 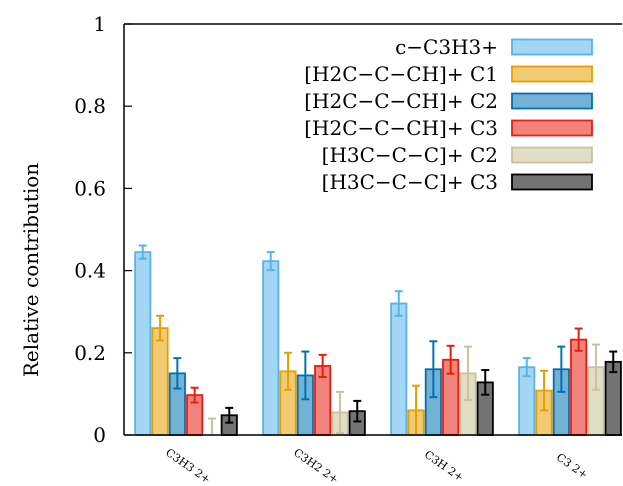 I want to click on y-tick-label: 1, so click(x=99, y=24).